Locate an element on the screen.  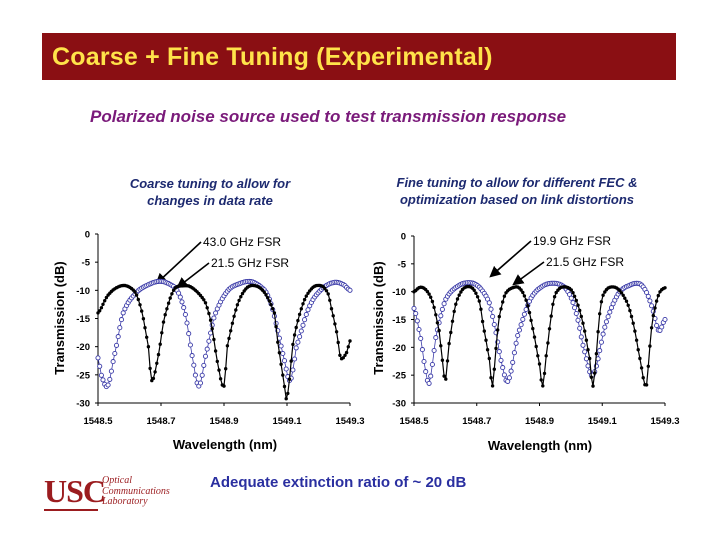
right-y-tick-label: -25 is located at coordinates (399, 376).